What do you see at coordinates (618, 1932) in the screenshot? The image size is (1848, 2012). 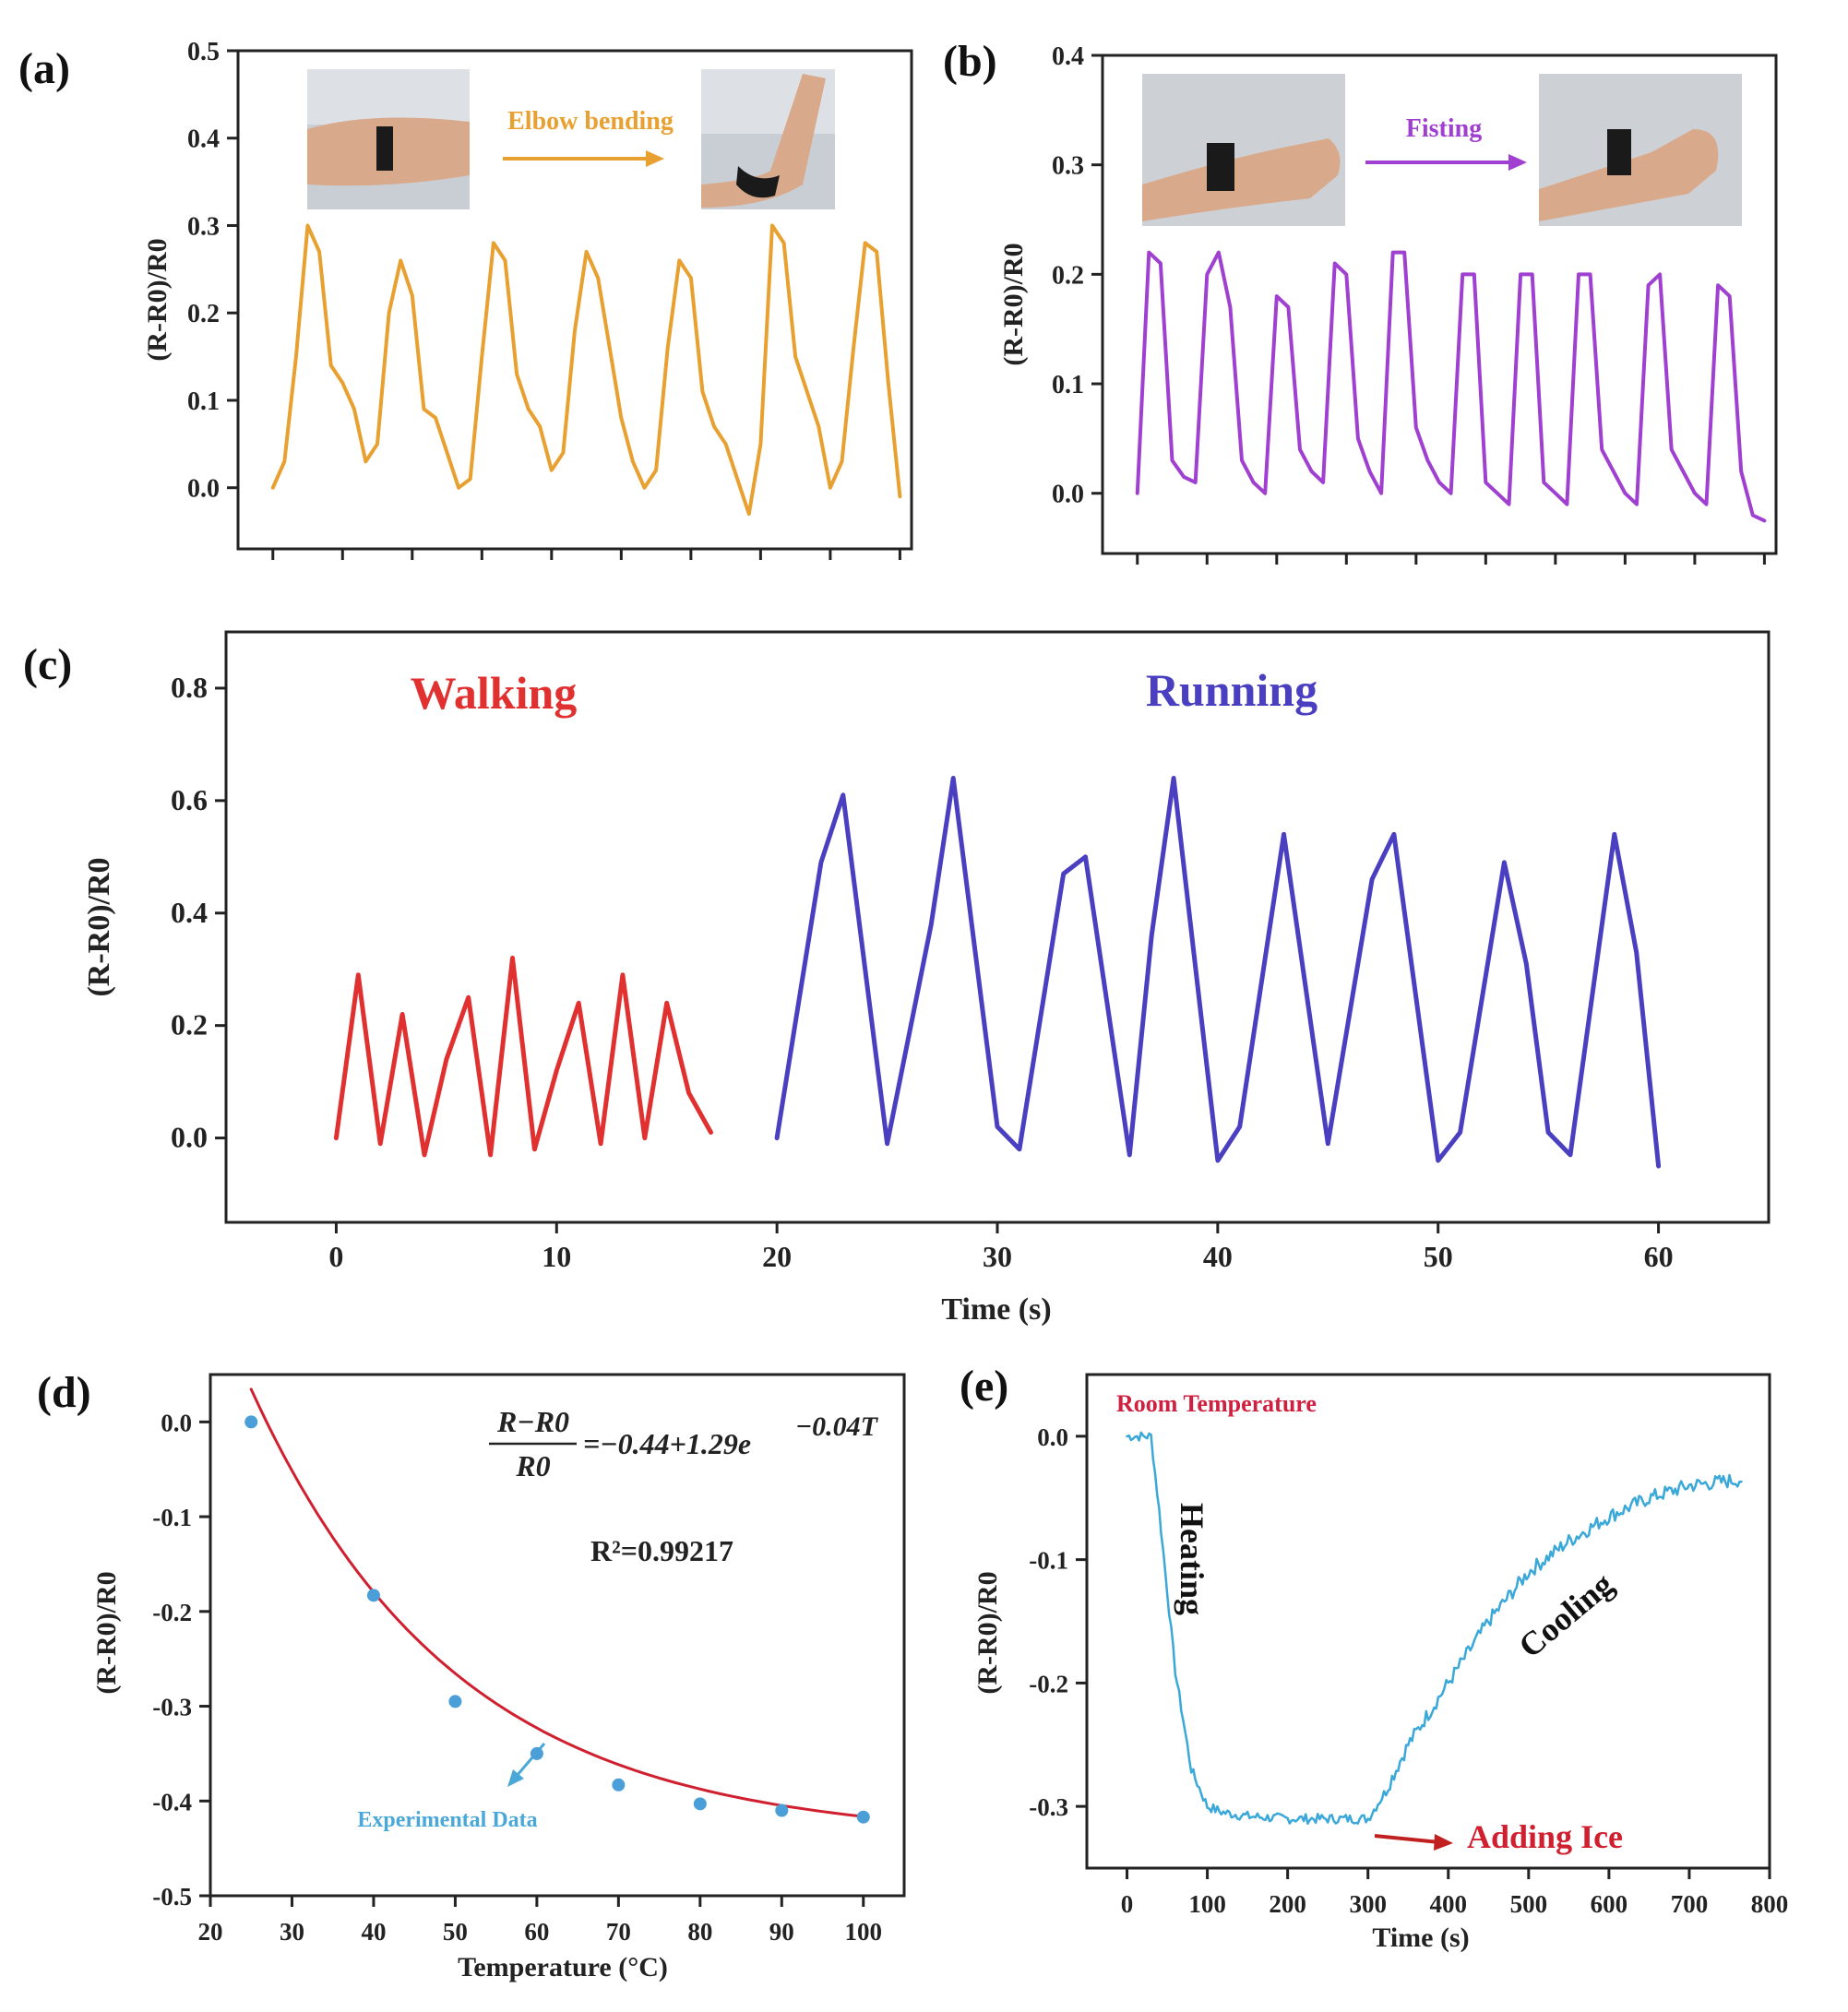 I see `x-tick-label: 70` at bounding box center [618, 1932].